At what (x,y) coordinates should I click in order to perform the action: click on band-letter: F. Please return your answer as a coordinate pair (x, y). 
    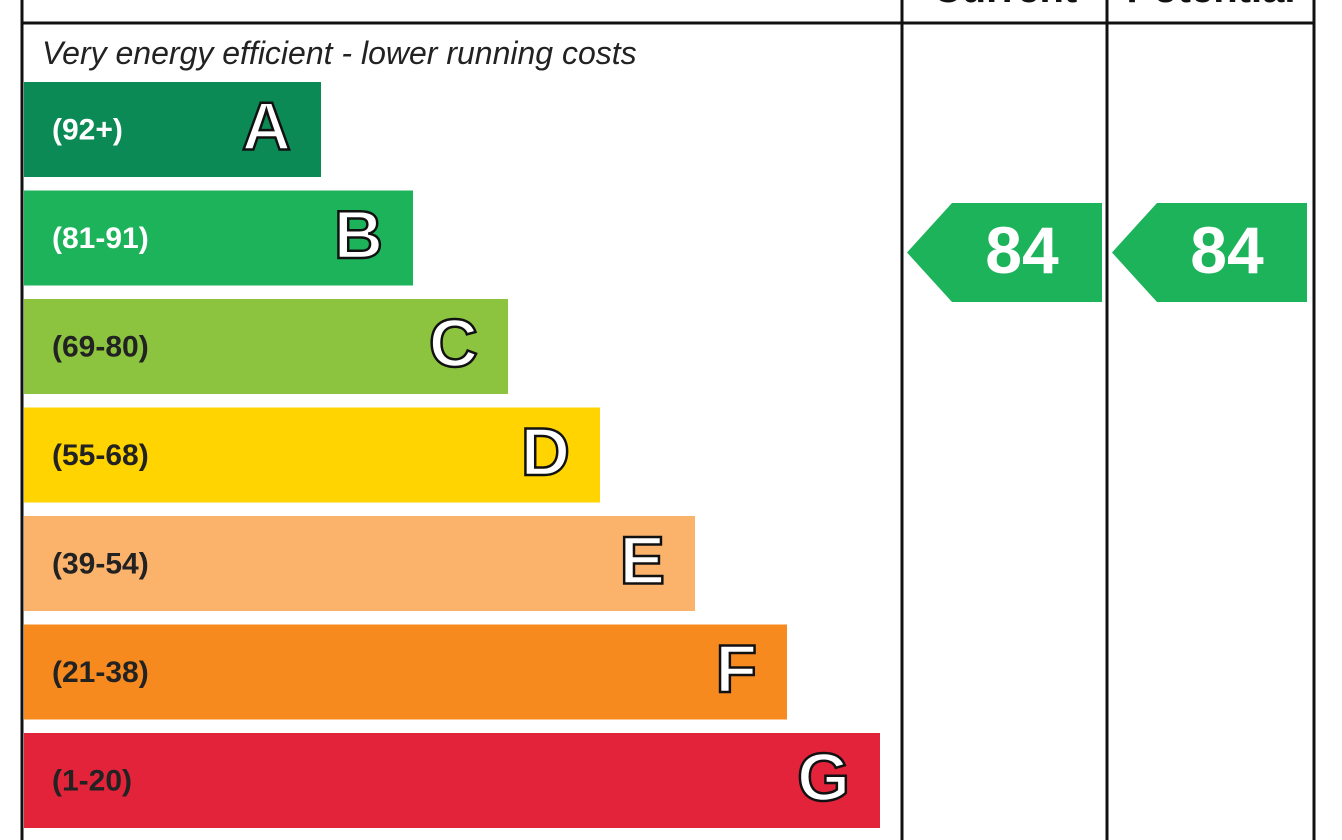
    Looking at the image, I should click on (736, 669).